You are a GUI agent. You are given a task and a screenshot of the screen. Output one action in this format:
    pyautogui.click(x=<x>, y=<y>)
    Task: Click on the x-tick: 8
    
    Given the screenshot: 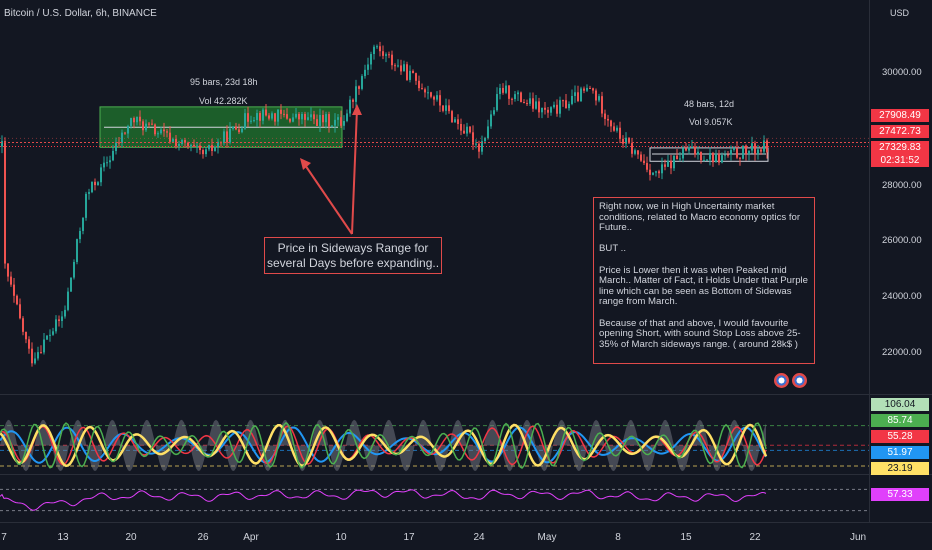 What is the action you would take?
    pyautogui.click(x=618, y=537)
    